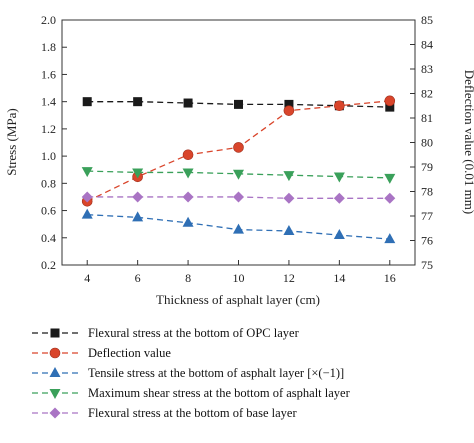 Image resolution: width=474 pixels, height=443 pixels. What do you see at coordinates (427, 143) in the screenshot?
I see `right-tick-label: 80` at bounding box center [427, 143].